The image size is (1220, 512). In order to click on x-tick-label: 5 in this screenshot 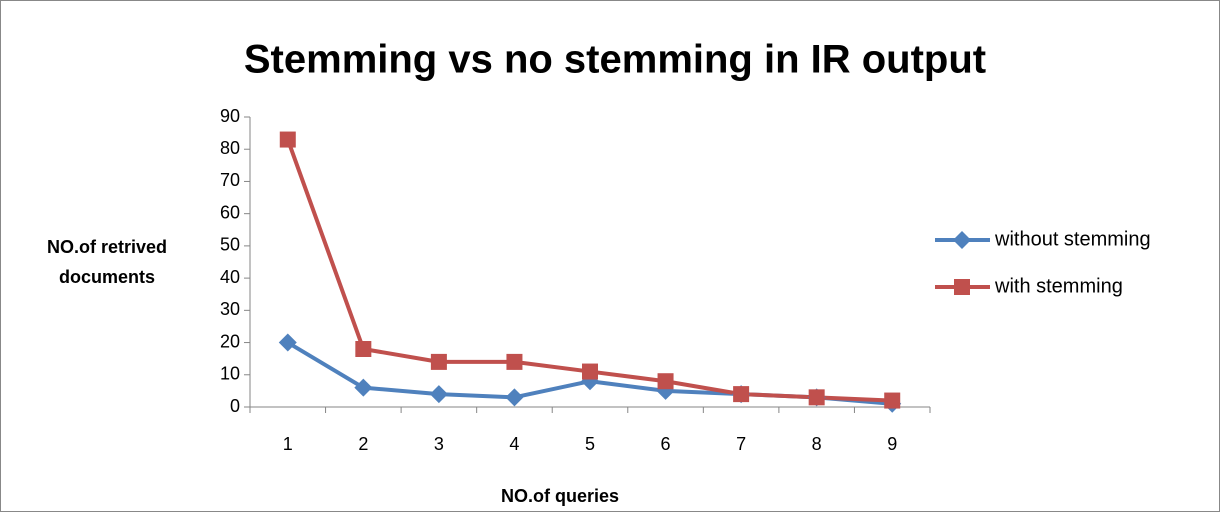, I will do `click(590, 444)`.